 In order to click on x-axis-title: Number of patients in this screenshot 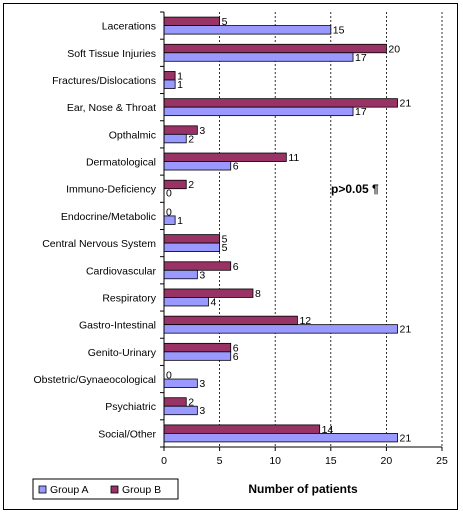, I will do `click(303, 489)`.